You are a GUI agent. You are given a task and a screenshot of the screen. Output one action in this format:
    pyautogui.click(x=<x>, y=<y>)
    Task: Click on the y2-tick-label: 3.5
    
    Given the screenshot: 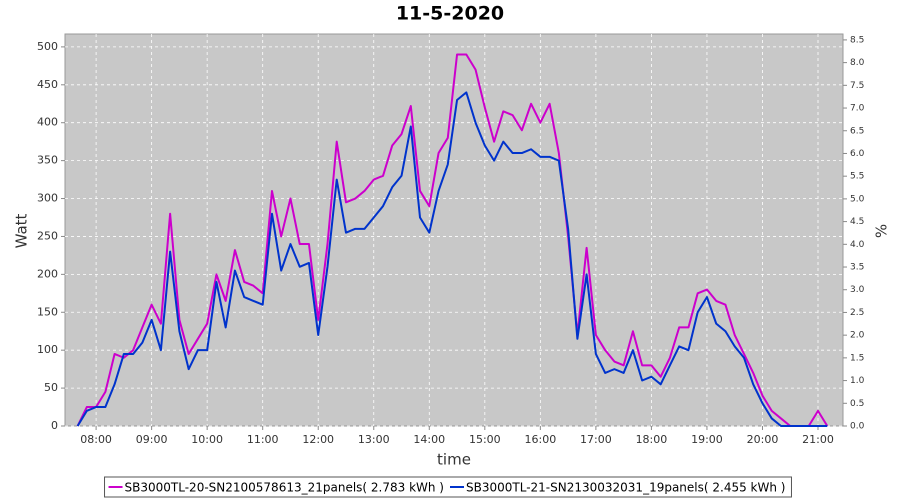 What is the action you would take?
    pyautogui.click(x=857, y=268)
    